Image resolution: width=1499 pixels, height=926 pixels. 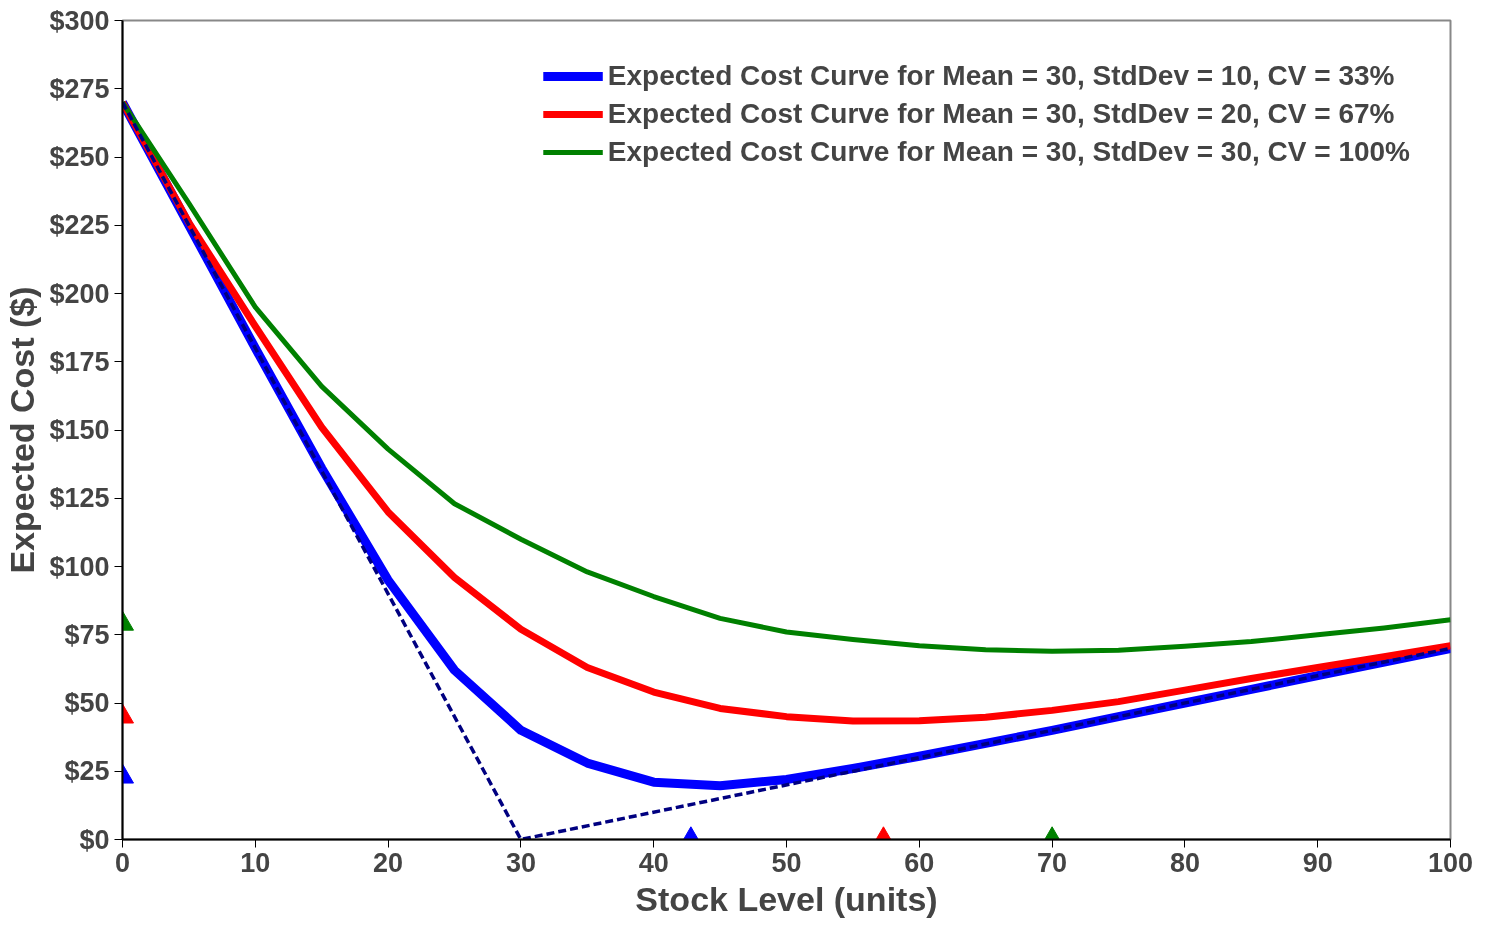 I want to click on x-tick-label: 10, so click(x=255, y=862).